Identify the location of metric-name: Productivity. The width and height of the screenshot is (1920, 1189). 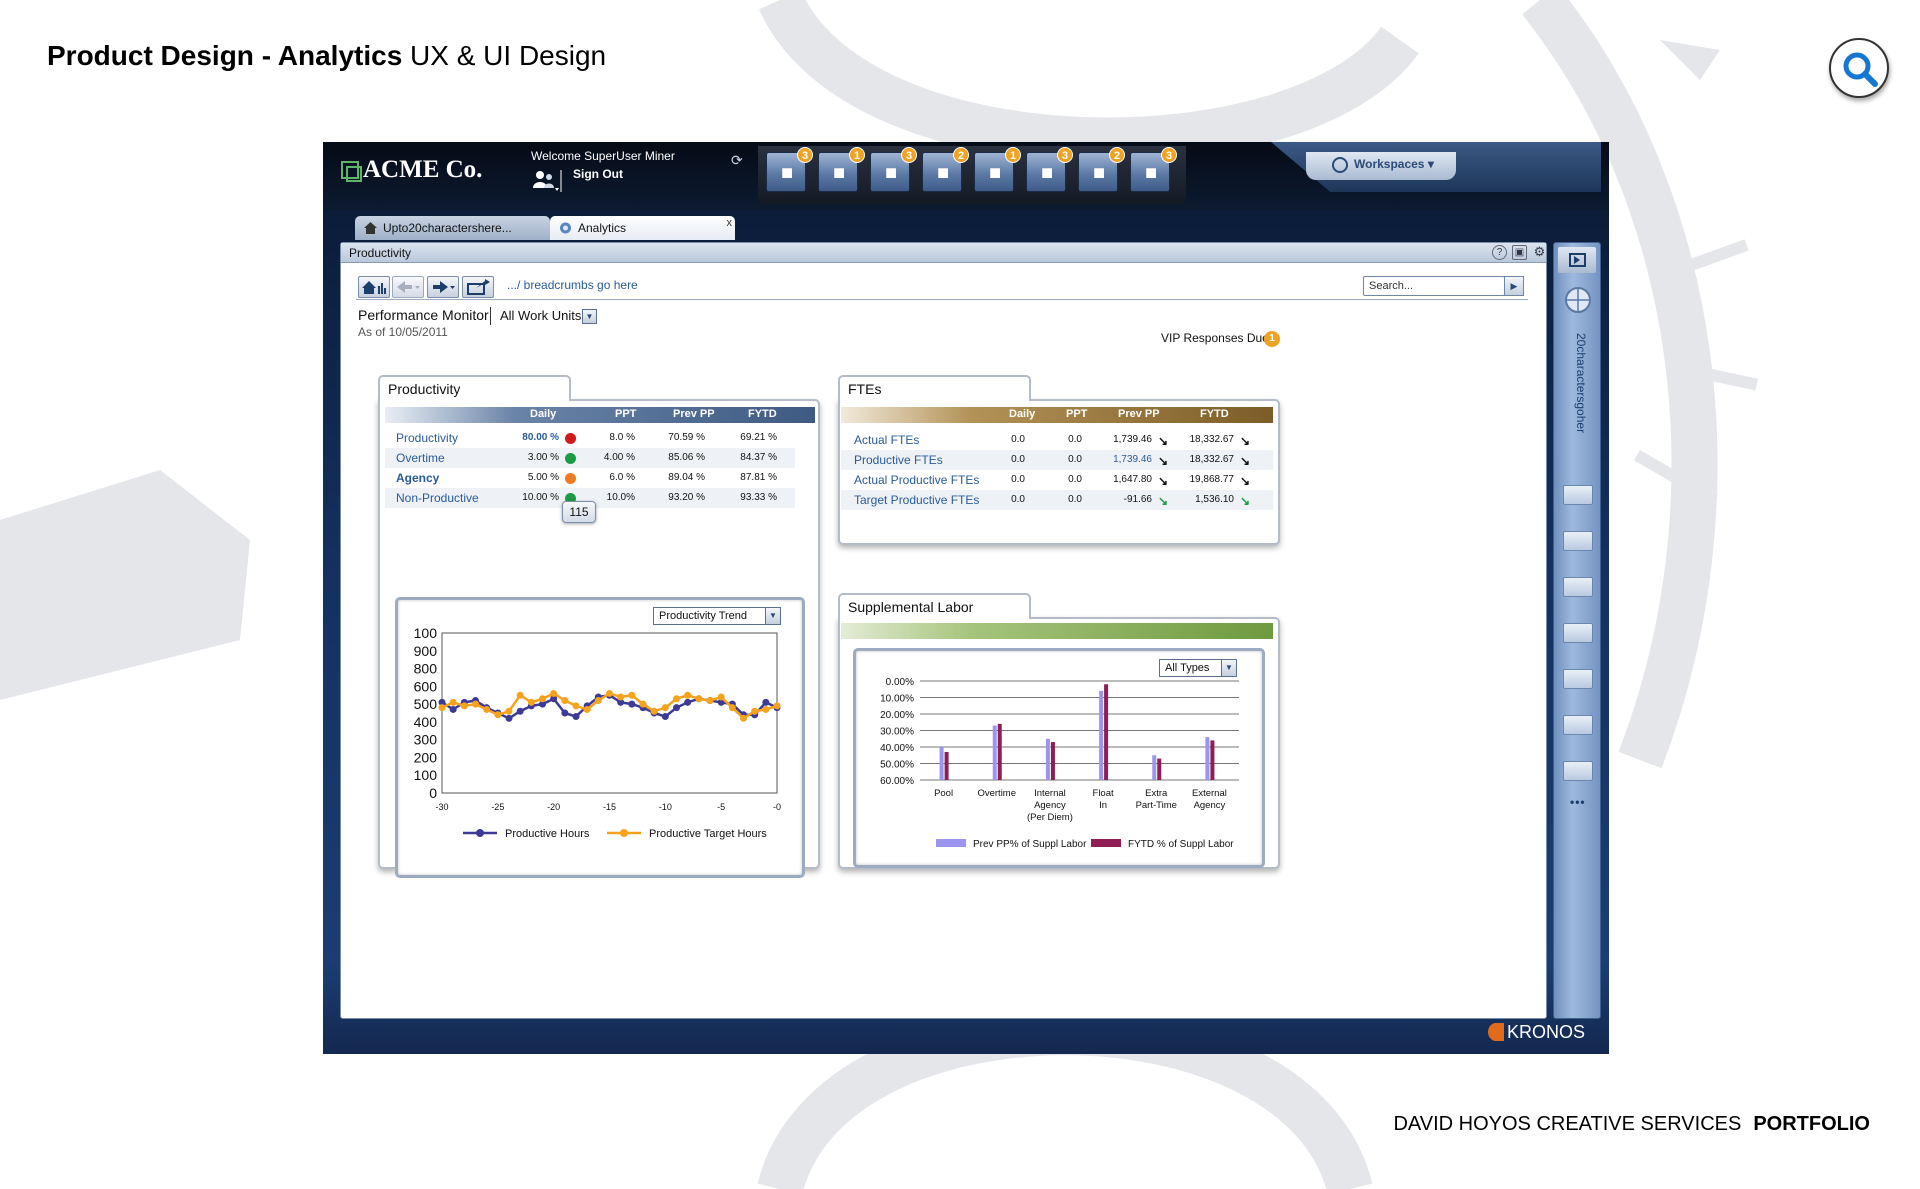
(427, 438).